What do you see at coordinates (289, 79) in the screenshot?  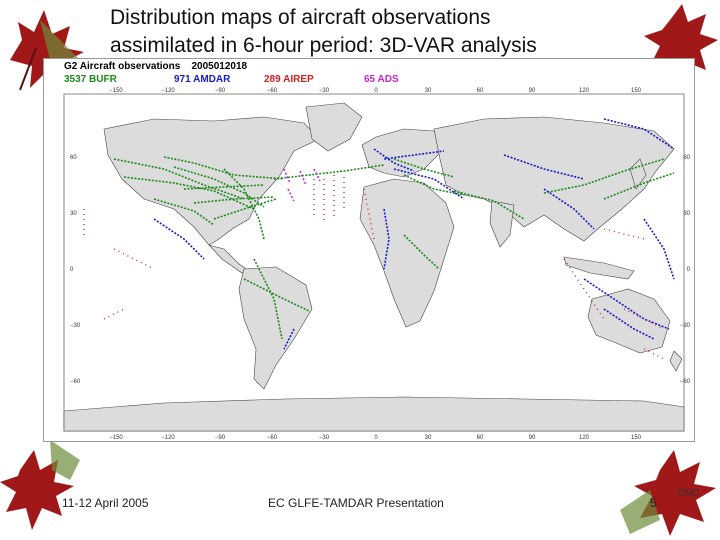 I see `legend-item: 289 AIREP` at bounding box center [289, 79].